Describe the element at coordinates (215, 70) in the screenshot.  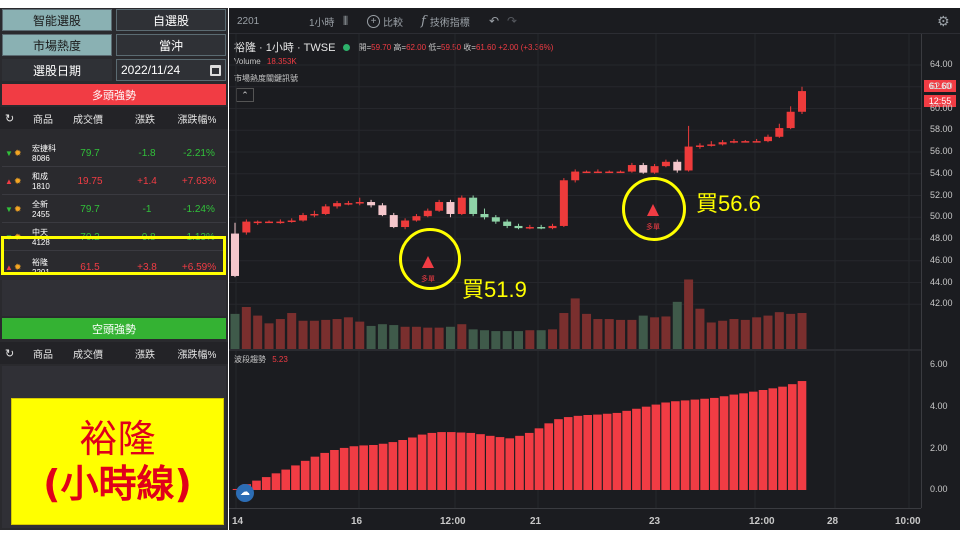
I see `calendar-icon` at that location.